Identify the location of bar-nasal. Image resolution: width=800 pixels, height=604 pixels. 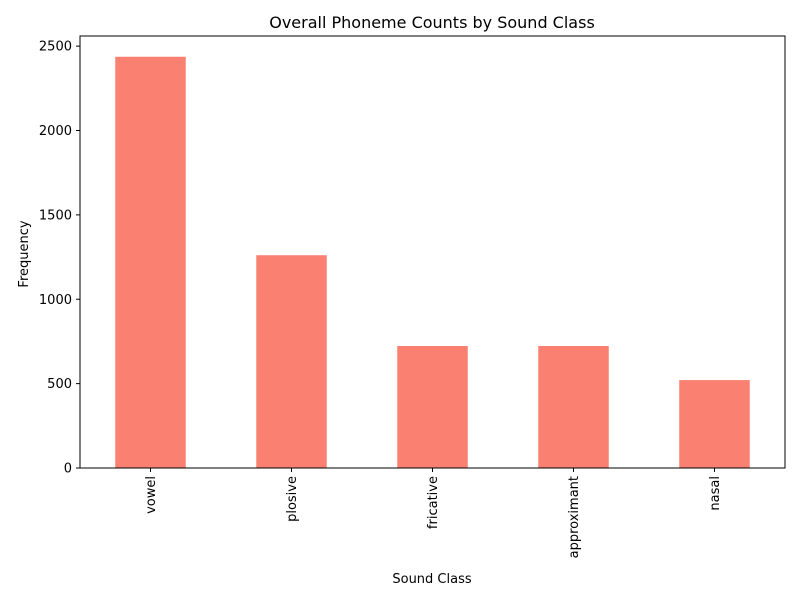
(714, 424).